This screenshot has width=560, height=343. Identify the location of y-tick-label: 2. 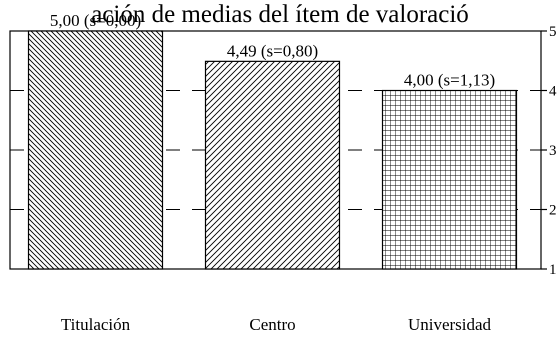
(553, 211).